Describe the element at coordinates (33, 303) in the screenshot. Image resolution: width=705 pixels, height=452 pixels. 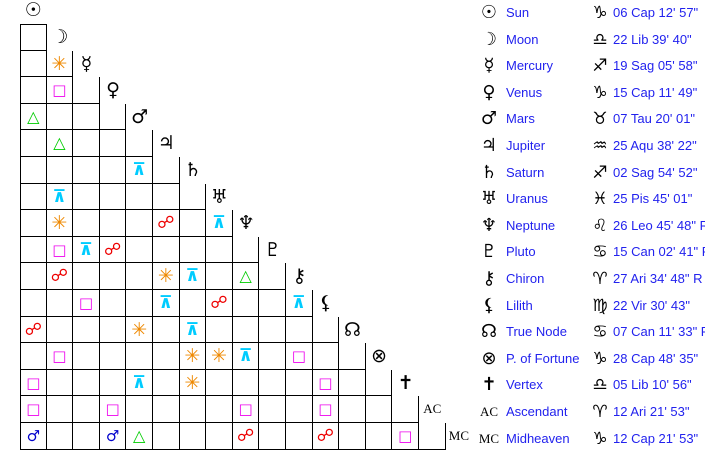
I see `aspect-cell-lilith-sun` at that location.